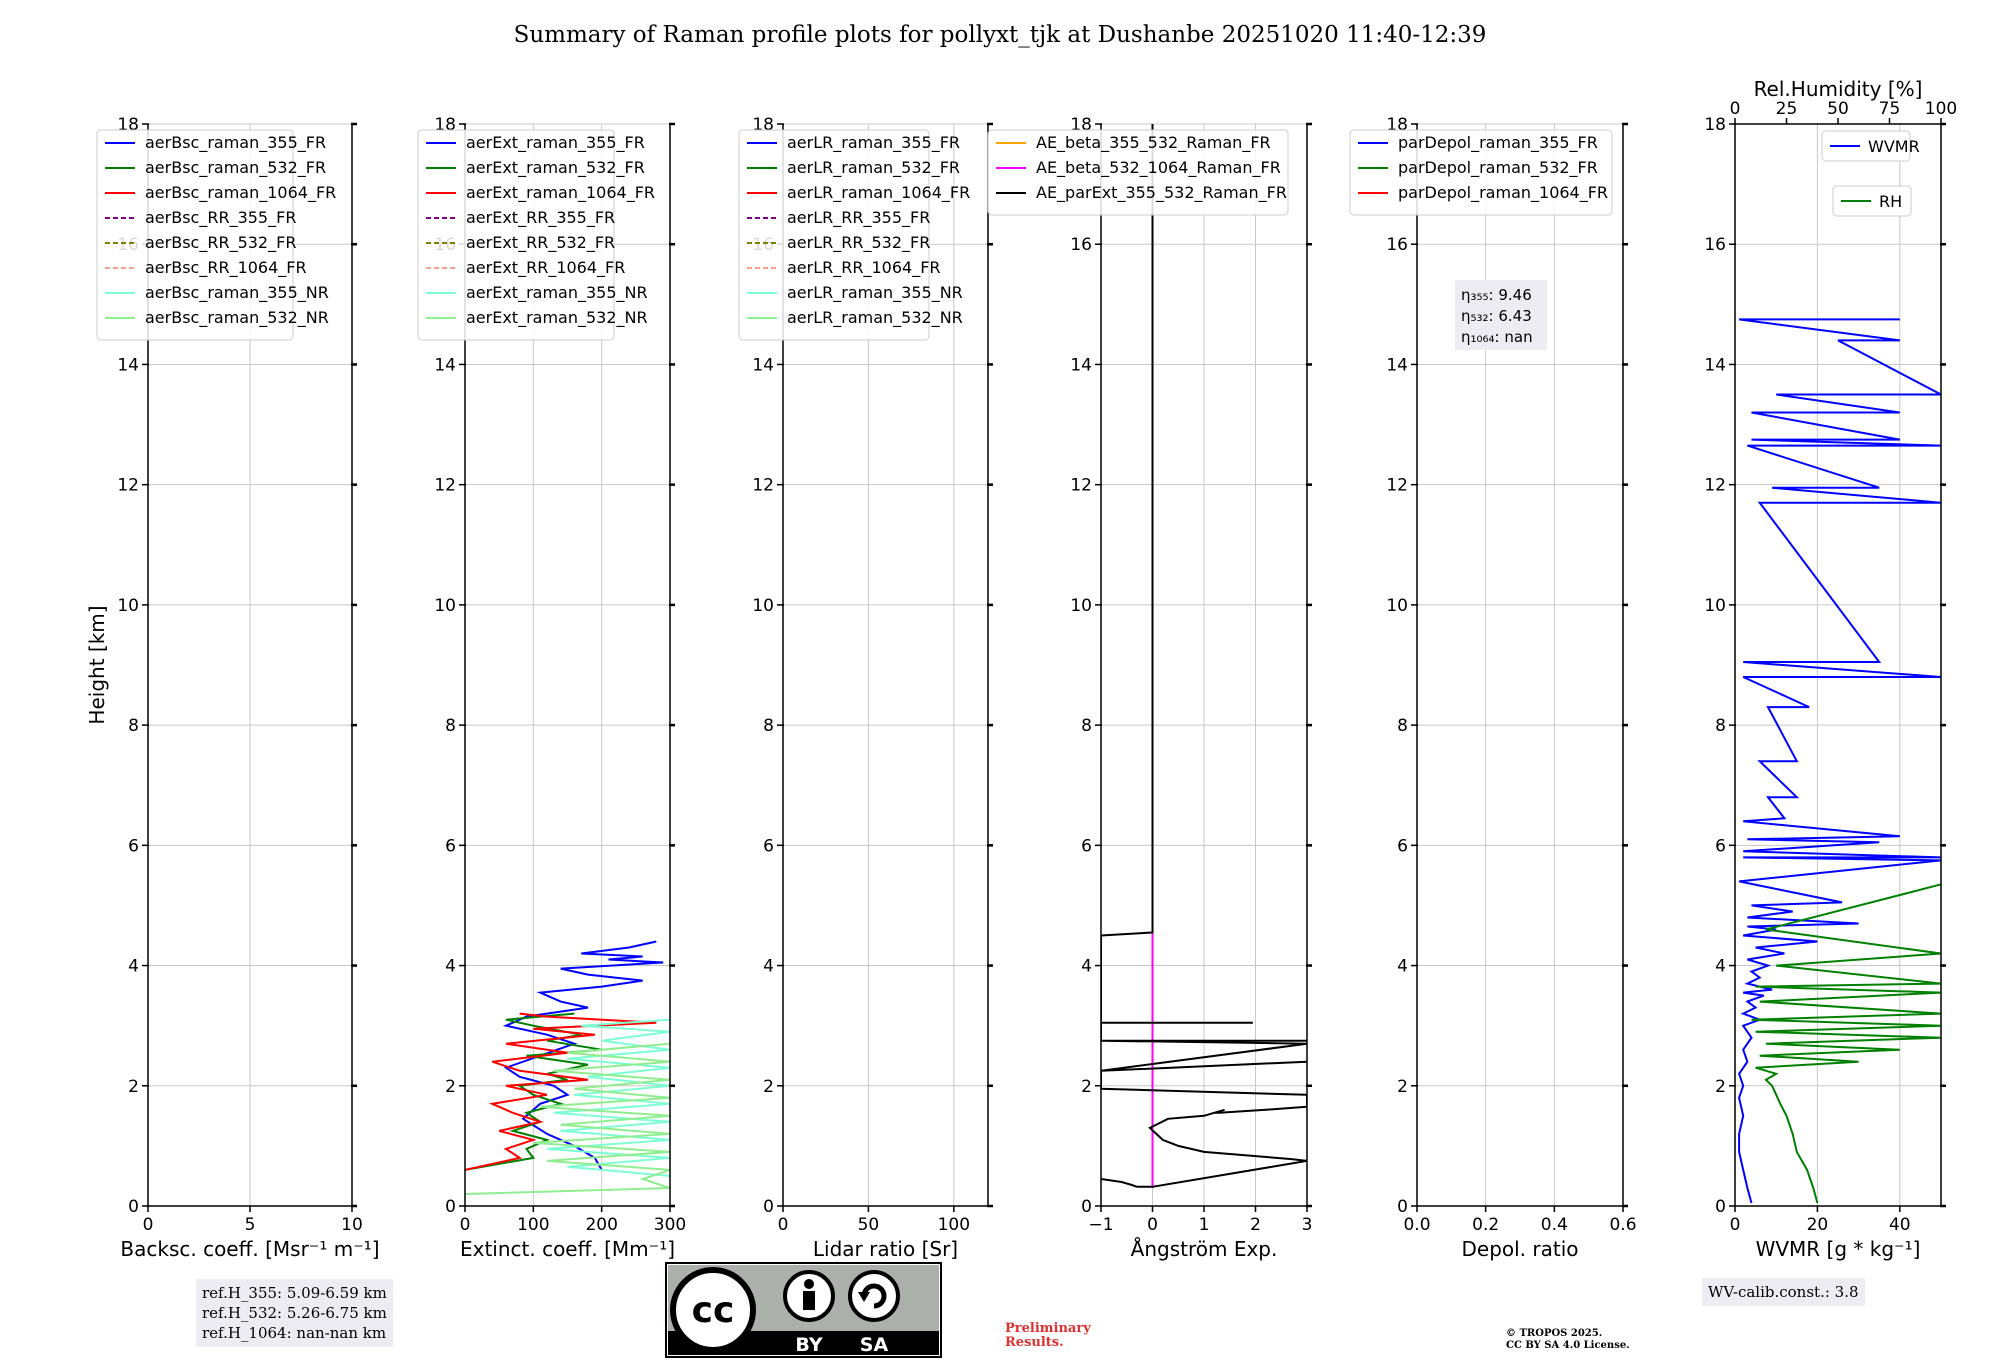 Image resolution: width=2000 pixels, height=1360 pixels. I want to click on license-notice: © TROPOS 2025. CC BY SA 4.0 License., so click(1568, 1340).